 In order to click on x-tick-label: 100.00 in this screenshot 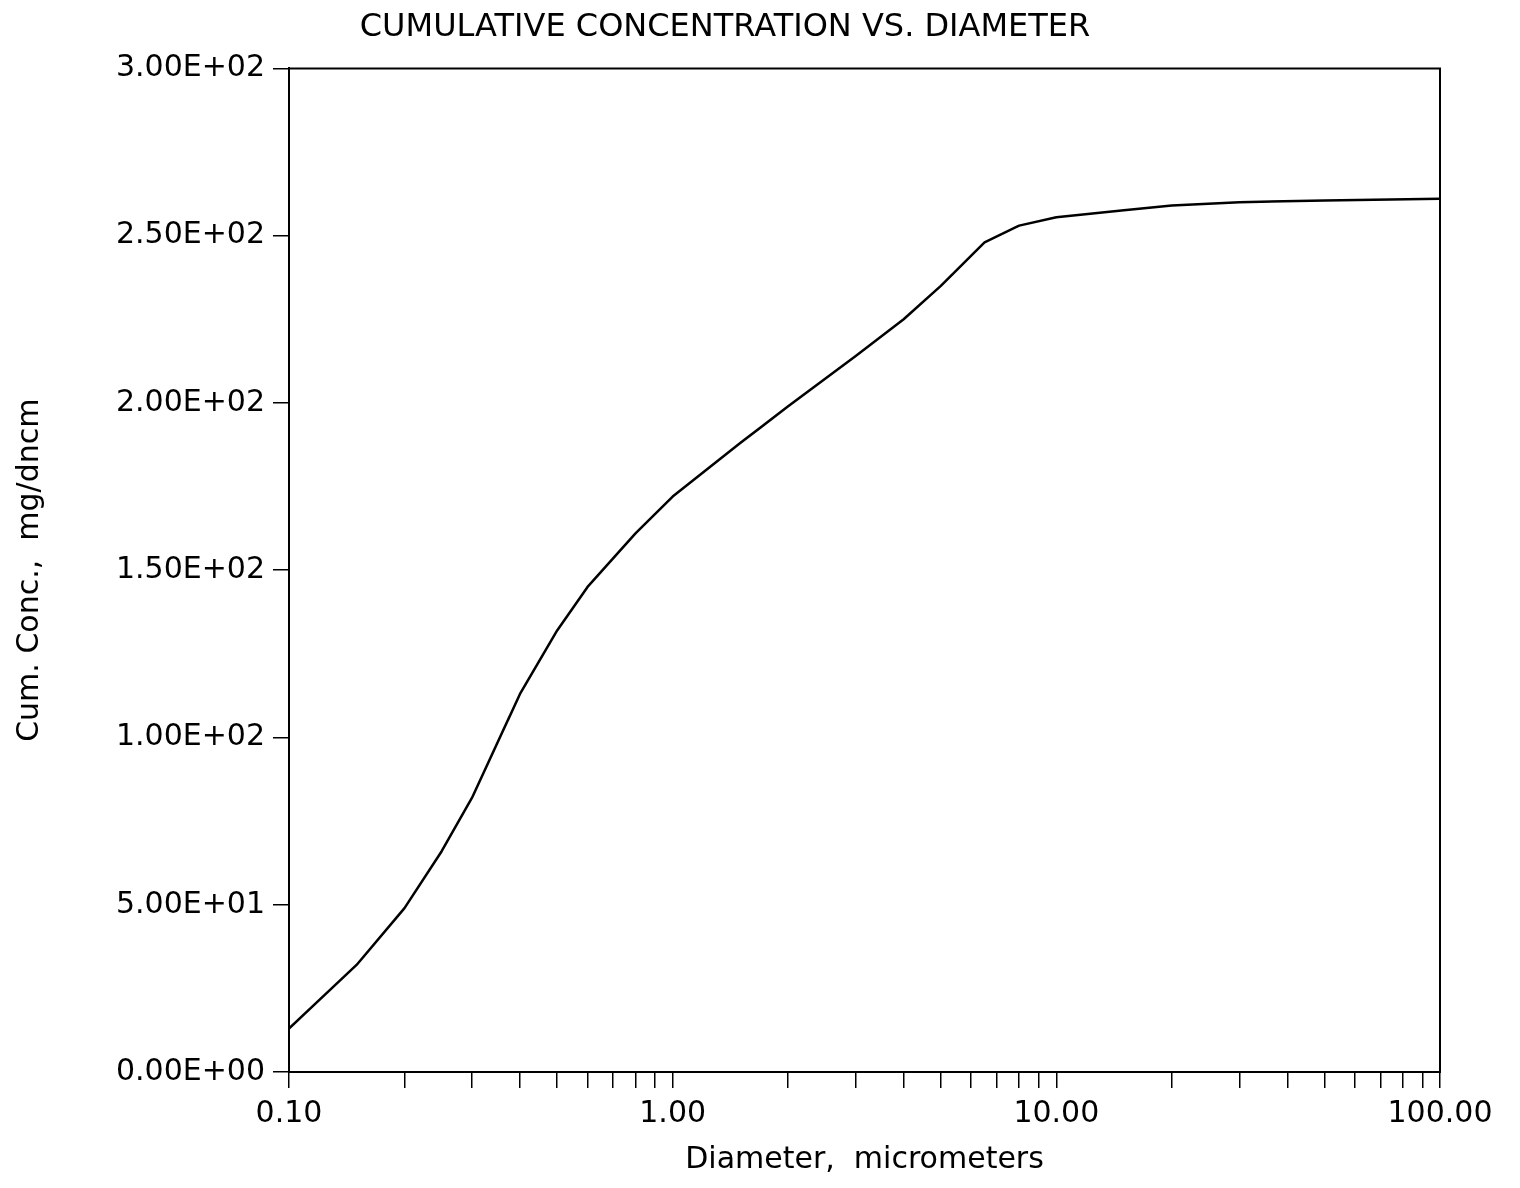, I will do `click(1440, 1111)`.